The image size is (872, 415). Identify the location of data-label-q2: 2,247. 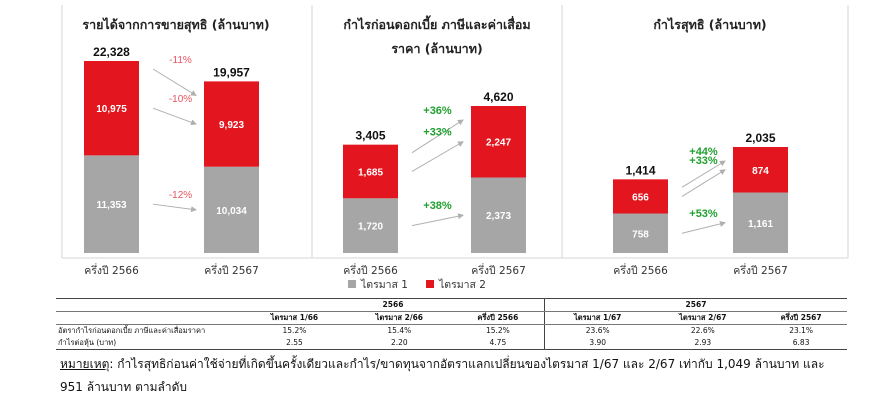
(498, 143).